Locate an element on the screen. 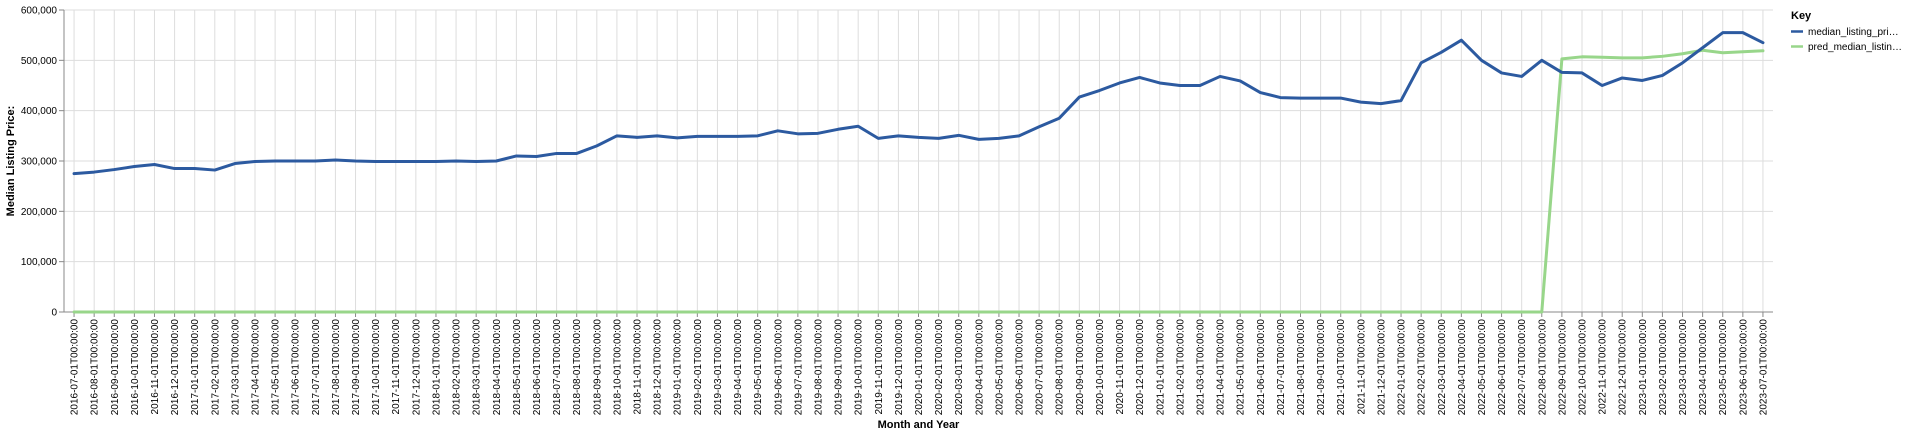 The width and height of the screenshot is (1920, 434). x-tick-label: 2019-07-01T00:00:00 is located at coordinates (798, 367).